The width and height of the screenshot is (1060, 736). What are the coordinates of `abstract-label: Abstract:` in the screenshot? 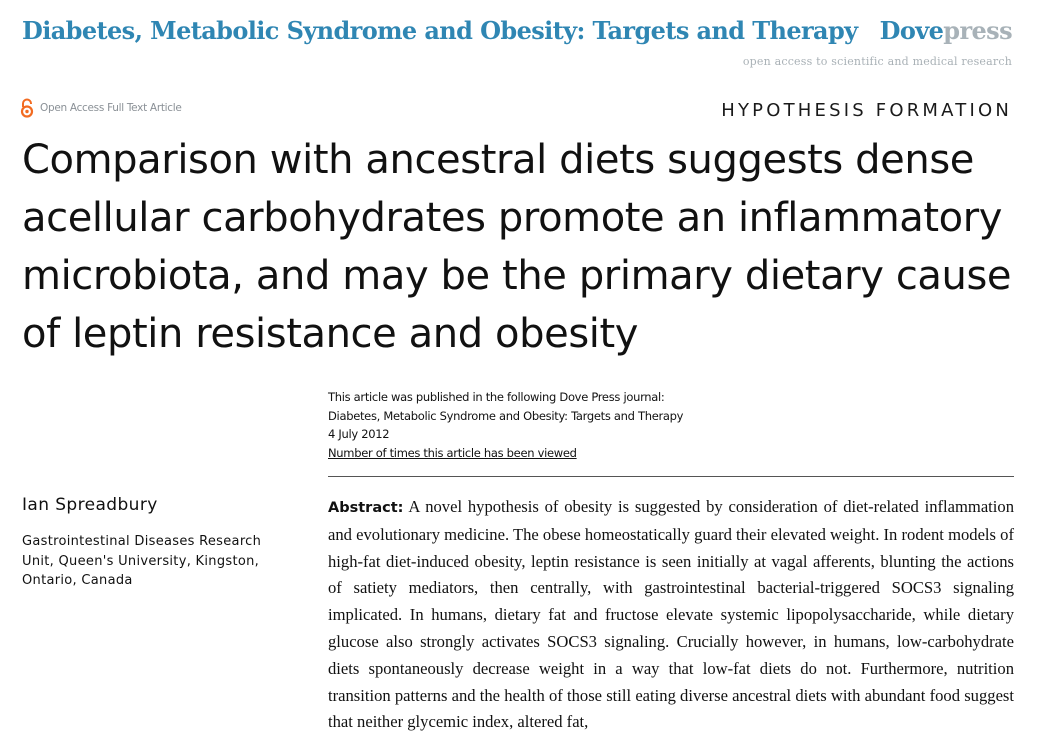 It's located at (366, 508).